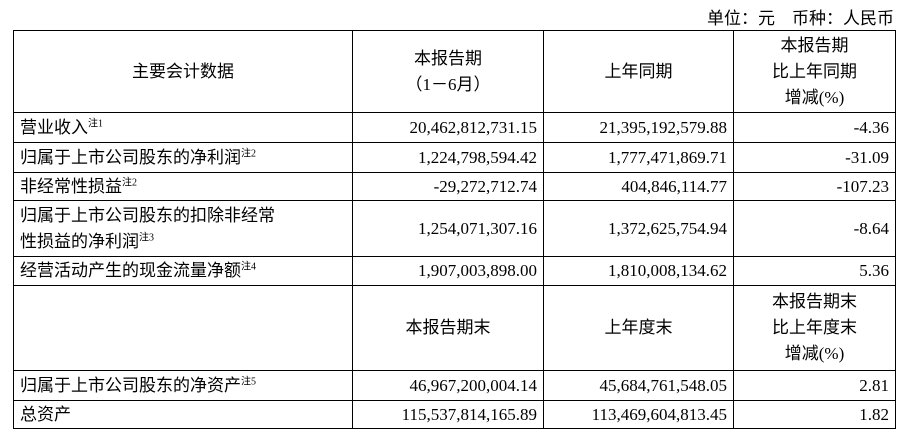 The width and height of the screenshot is (904, 444). Describe the element at coordinates (448, 328) in the screenshot. I see `header-cell: 本报告期末` at that location.